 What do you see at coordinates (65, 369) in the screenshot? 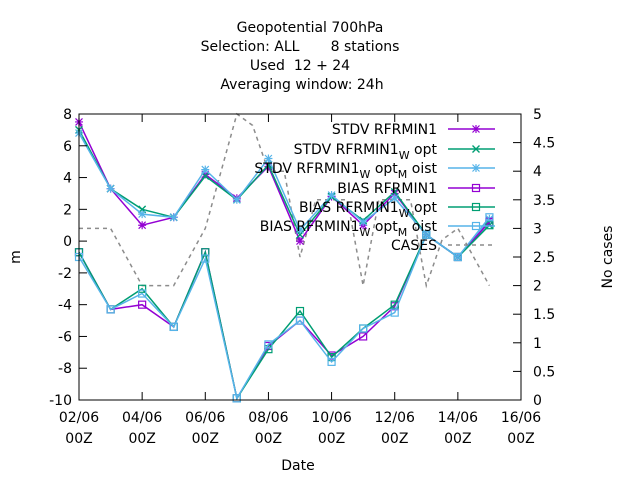
I see `y-tick-label: -8` at bounding box center [65, 369].